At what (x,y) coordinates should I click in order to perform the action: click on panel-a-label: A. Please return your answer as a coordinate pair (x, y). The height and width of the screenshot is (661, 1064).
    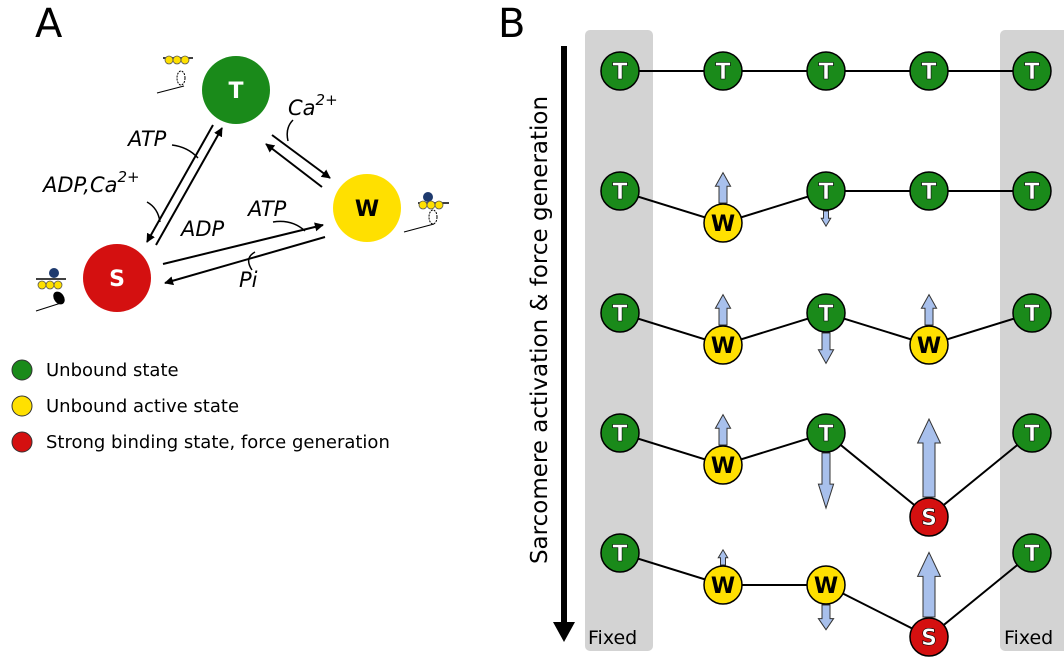
    Looking at the image, I should click on (49, 24).